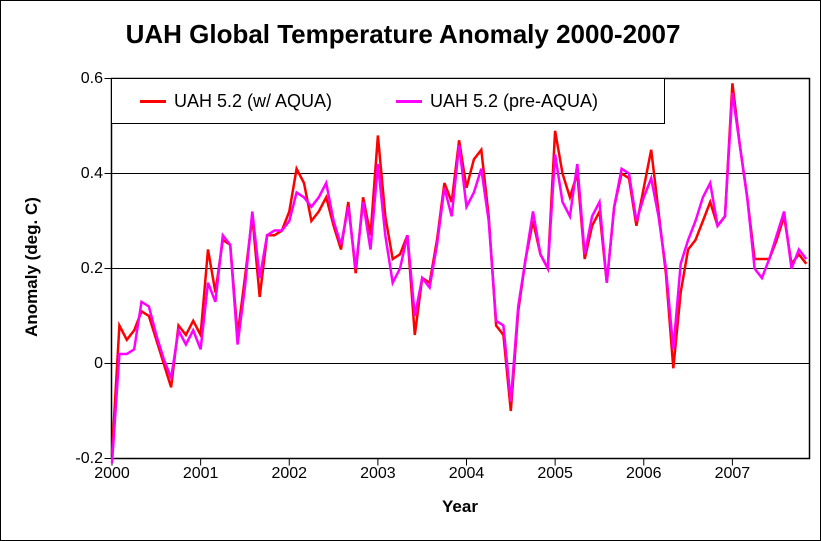 Image resolution: width=821 pixels, height=541 pixels. I want to click on legend-item-w-aqua: UAH 5.2 (w/ AQUA), so click(236, 101).